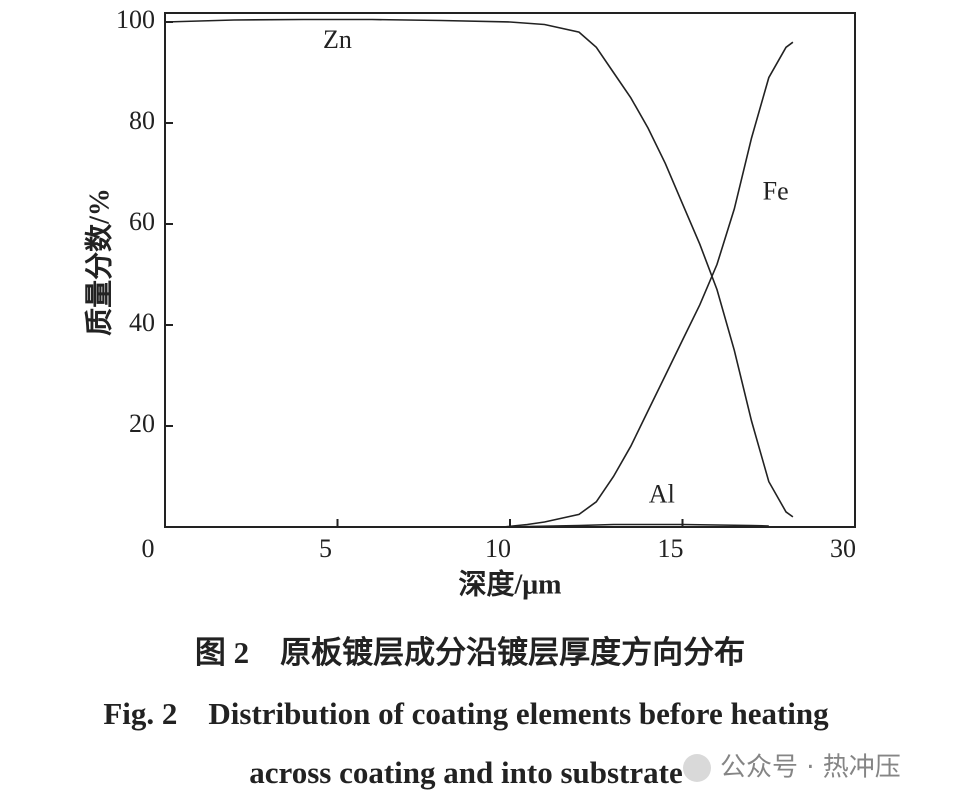 The width and height of the screenshot is (954, 806). I want to click on line, so click(636, 525).